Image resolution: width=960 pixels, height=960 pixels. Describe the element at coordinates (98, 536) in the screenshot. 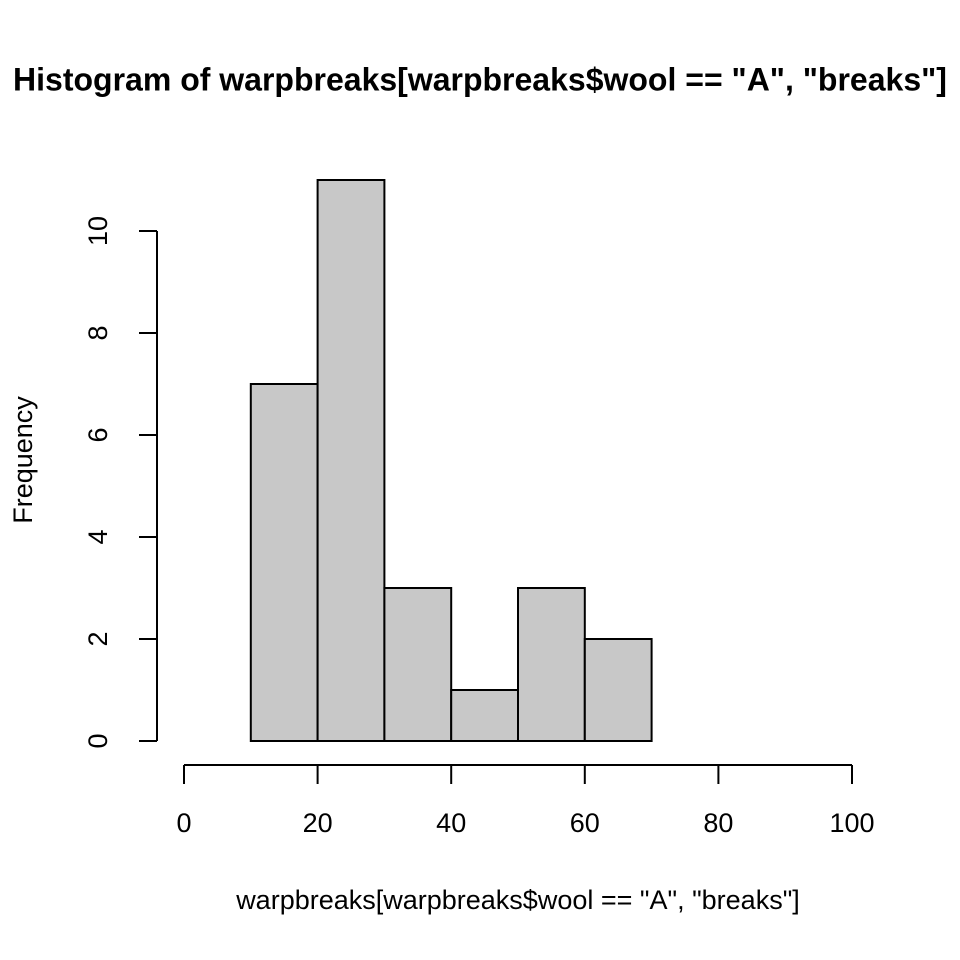

I see `y-tick-label: 4` at that location.